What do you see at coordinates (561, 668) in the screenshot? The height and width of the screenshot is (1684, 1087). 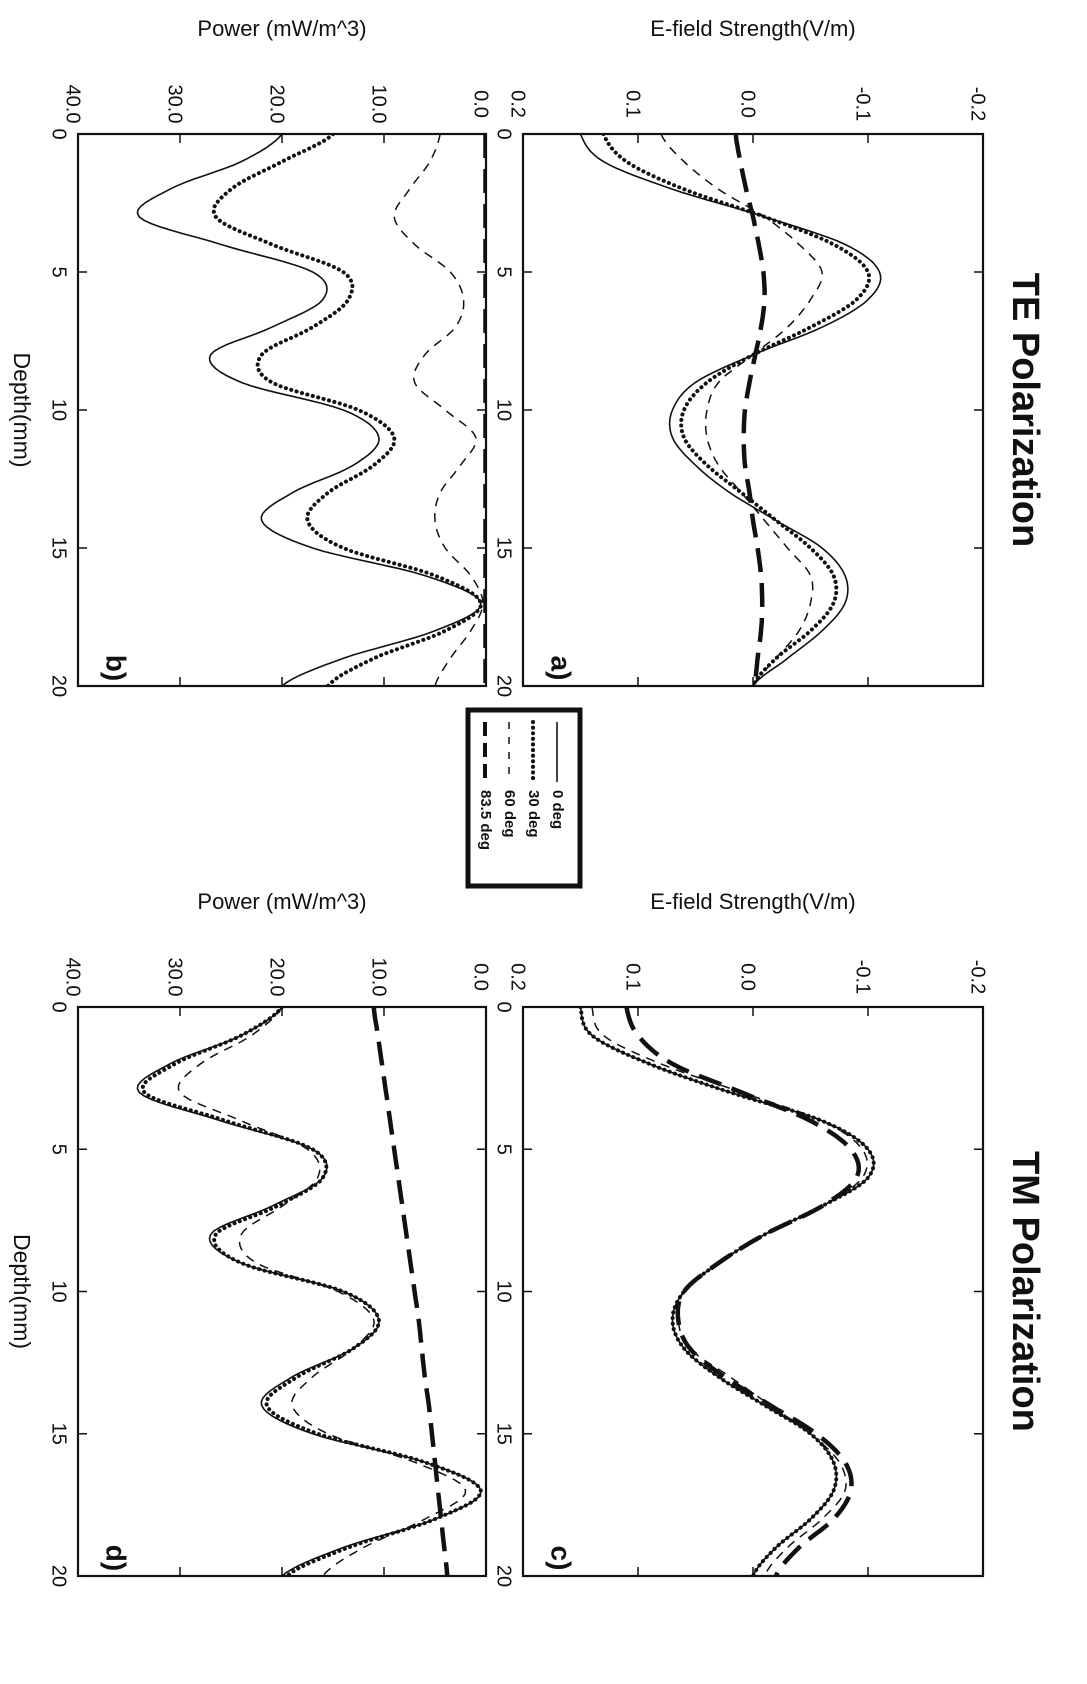 I see `panel-label: a)` at bounding box center [561, 668].